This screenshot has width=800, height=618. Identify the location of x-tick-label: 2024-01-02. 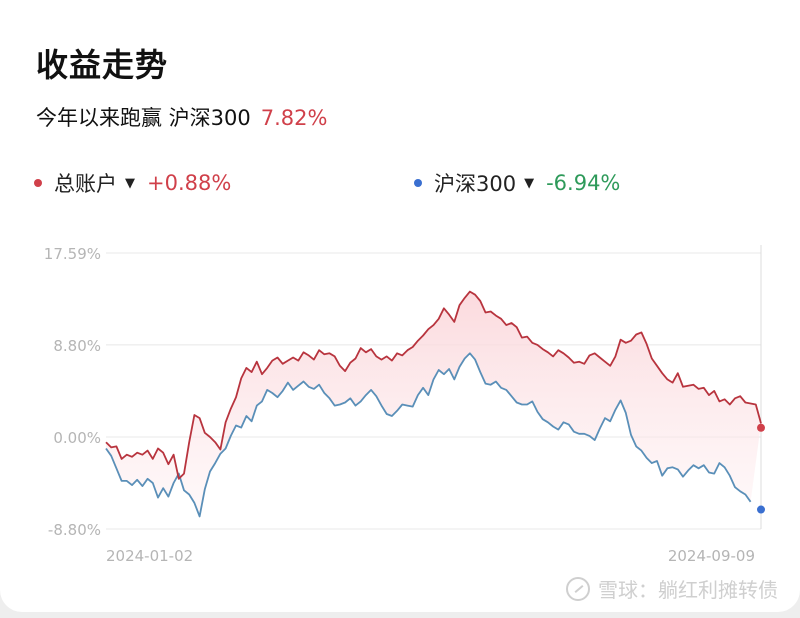
(149, 556).